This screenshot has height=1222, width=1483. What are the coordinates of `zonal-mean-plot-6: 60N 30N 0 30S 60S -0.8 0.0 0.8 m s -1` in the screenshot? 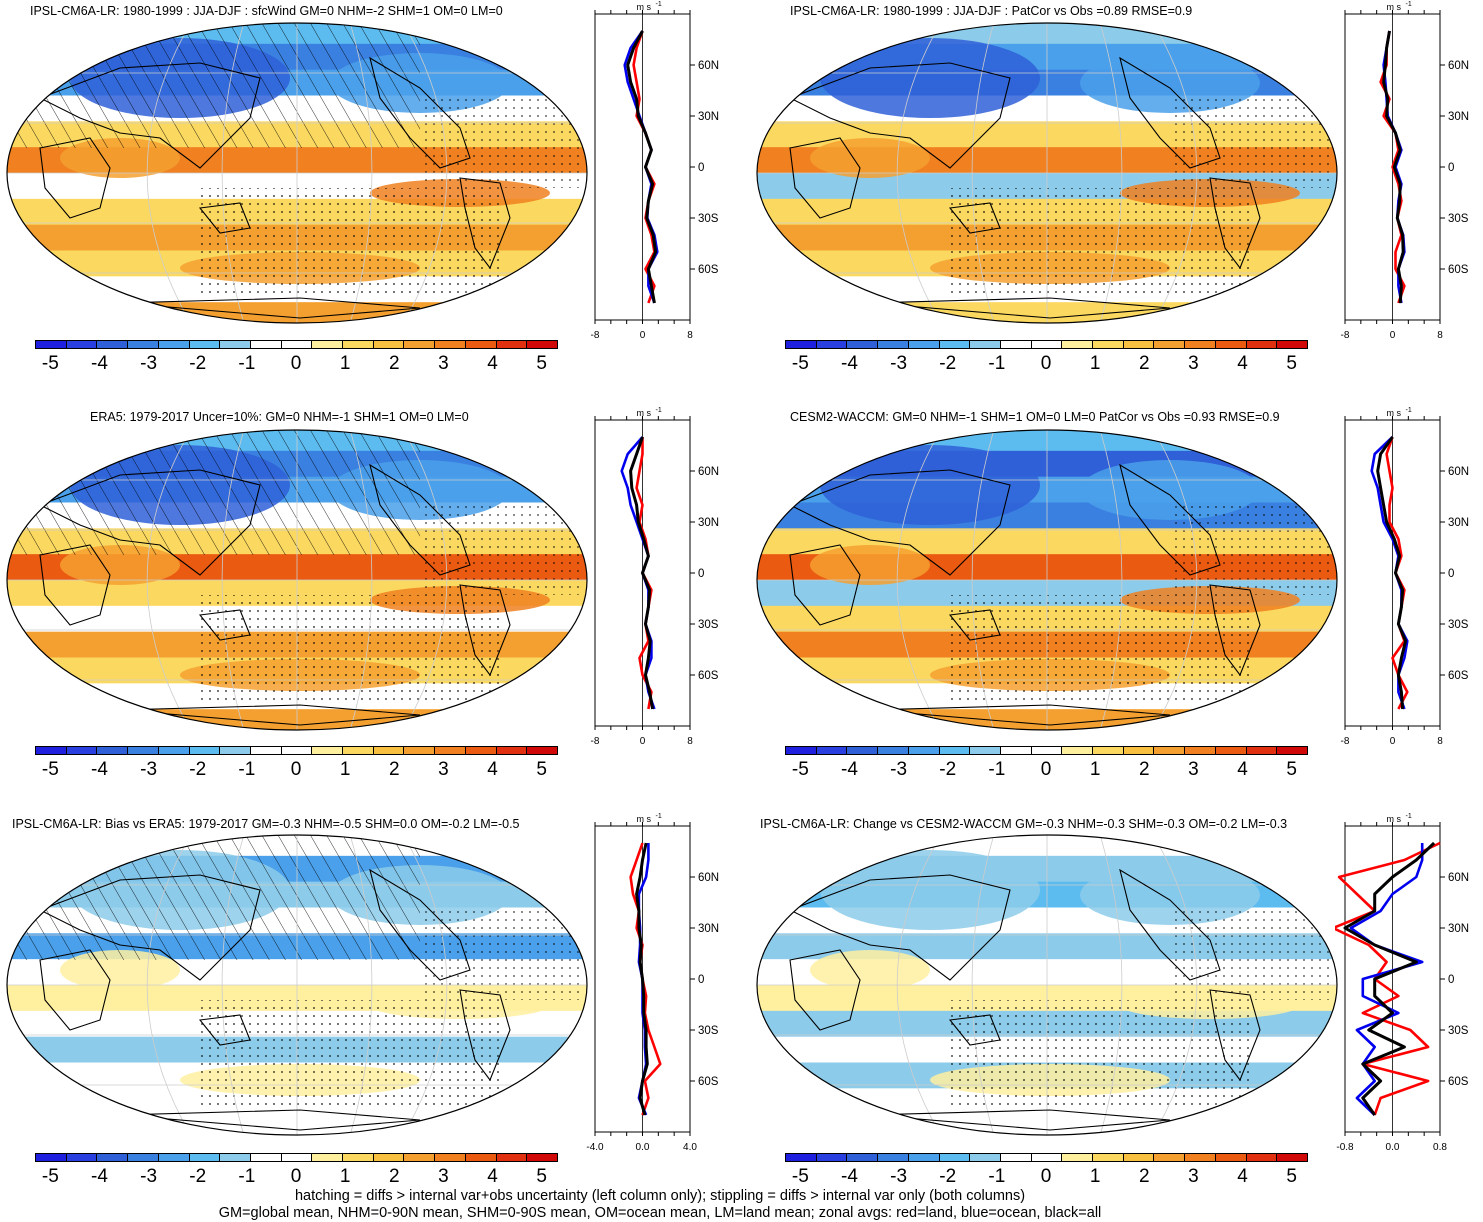 It's located at (1402, 983).